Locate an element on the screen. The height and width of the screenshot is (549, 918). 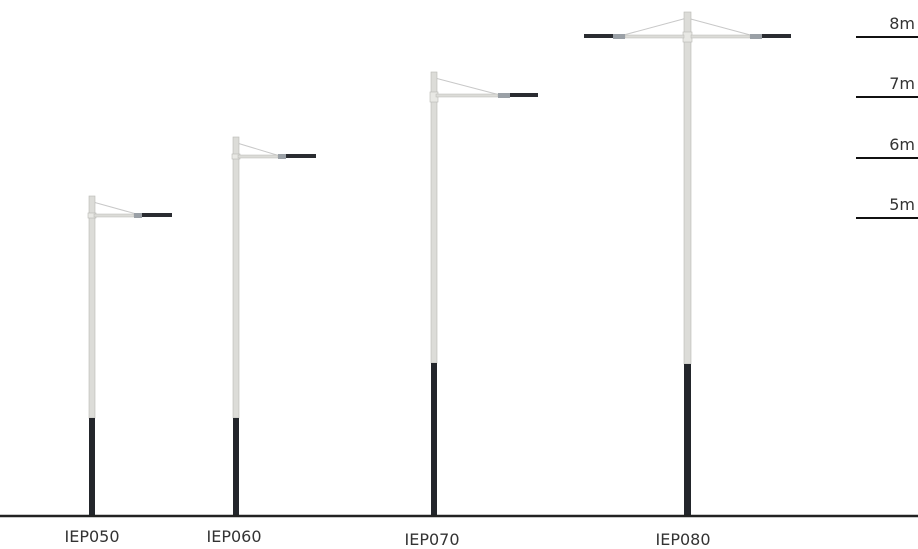
height-label-5m: 5m is located at coordinates (902, 204).